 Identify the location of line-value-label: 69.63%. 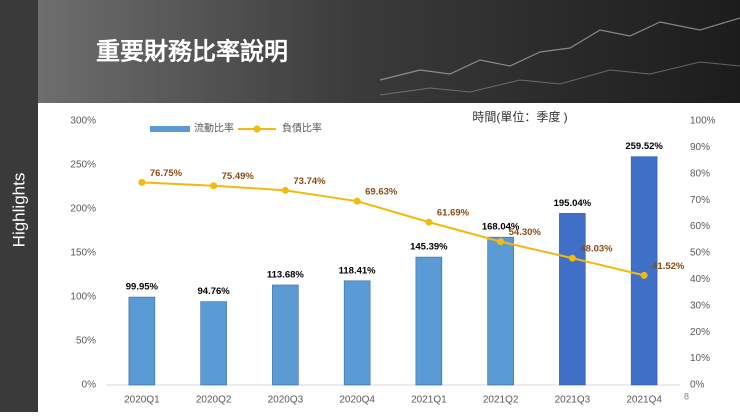
(381, 192).